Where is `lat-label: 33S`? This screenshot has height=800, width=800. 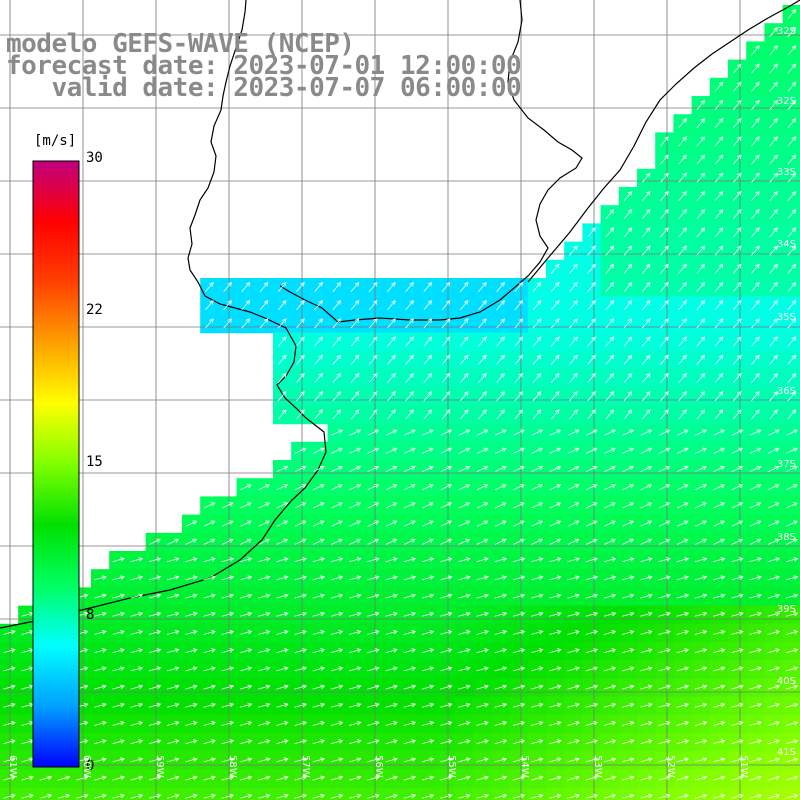 lat-label: 33S is located at coordinates (786, 172).